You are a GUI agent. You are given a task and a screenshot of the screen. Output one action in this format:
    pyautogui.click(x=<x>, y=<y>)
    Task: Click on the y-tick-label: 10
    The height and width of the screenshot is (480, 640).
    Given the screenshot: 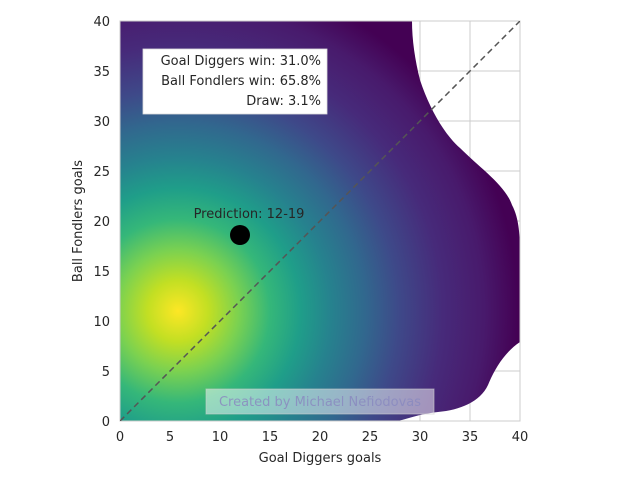 What is the action you would take?
    pyautogui.click(x=101, y=322)
    